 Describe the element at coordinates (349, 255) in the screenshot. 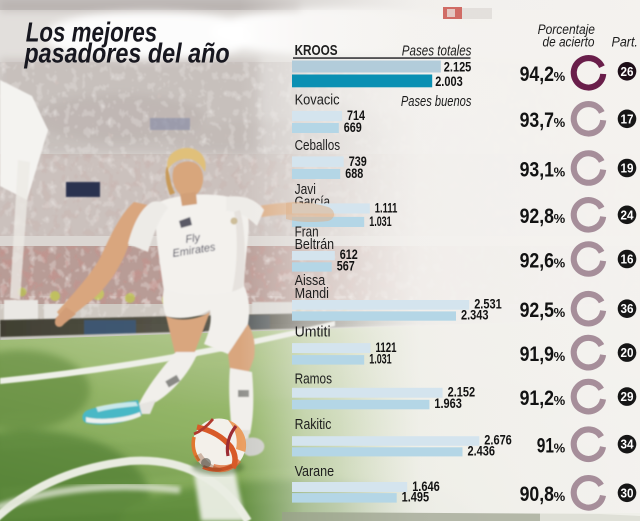

I see `svg-text: 612` at that location.